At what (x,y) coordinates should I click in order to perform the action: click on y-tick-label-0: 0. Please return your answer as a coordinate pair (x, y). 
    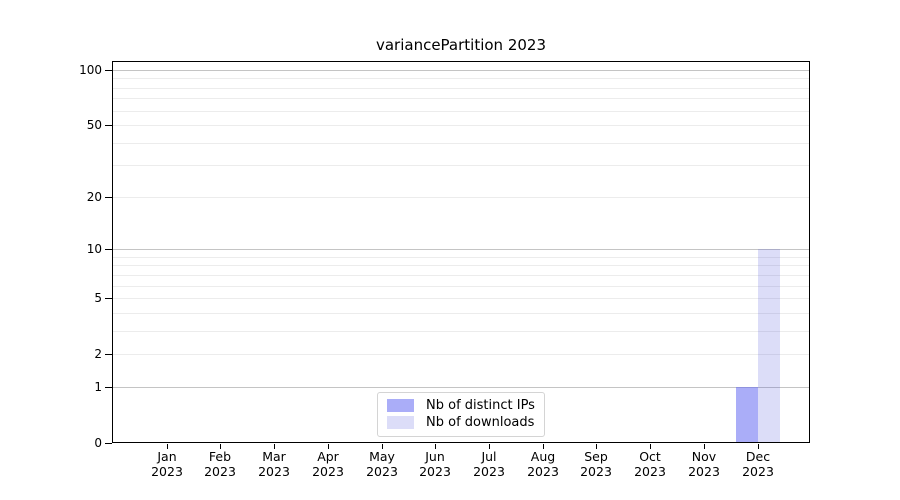
    Looking at the image, I should click on (98, 443).